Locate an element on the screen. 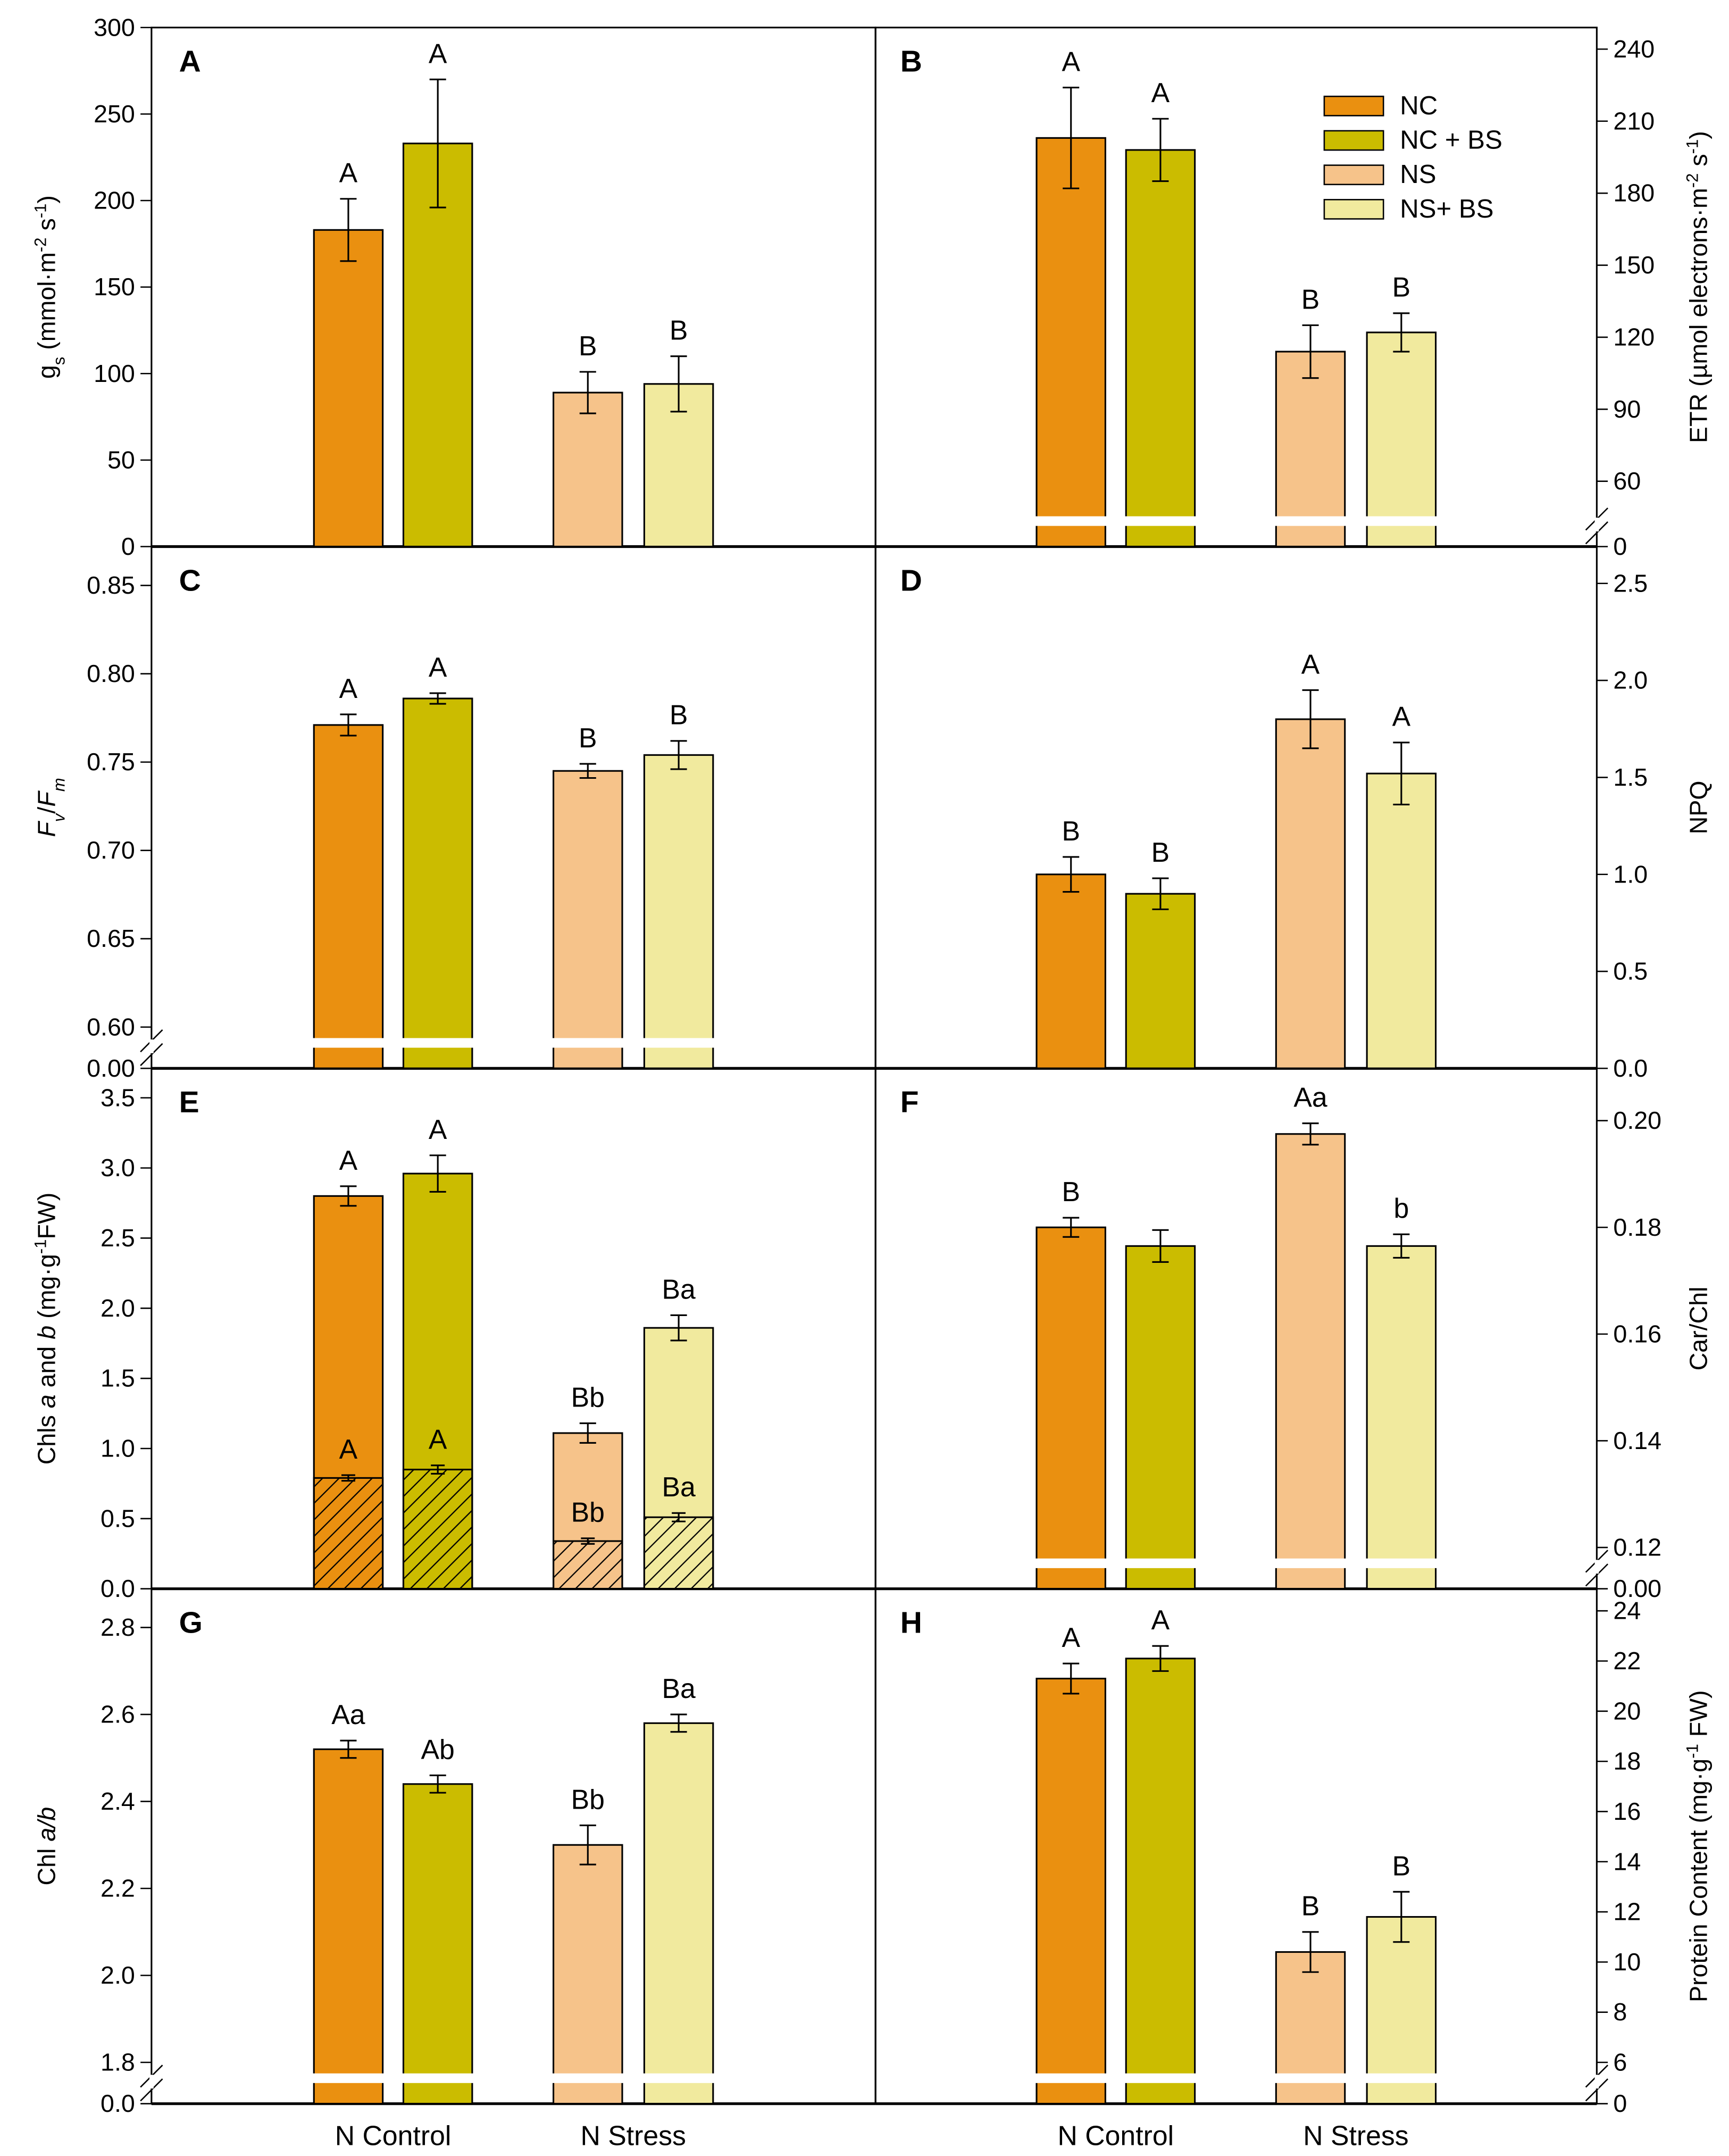 Image resolution: width=1729 pixels, height=2156 pixels. y-tick-label: 150 is located at coordinates (115, 287).